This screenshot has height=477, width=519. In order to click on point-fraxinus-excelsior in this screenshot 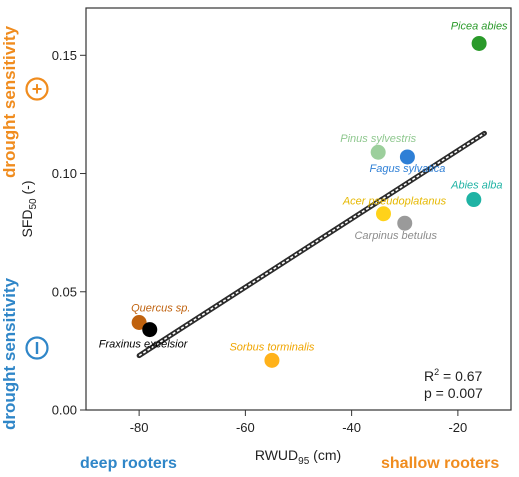, I will do `click(150, 330)`.